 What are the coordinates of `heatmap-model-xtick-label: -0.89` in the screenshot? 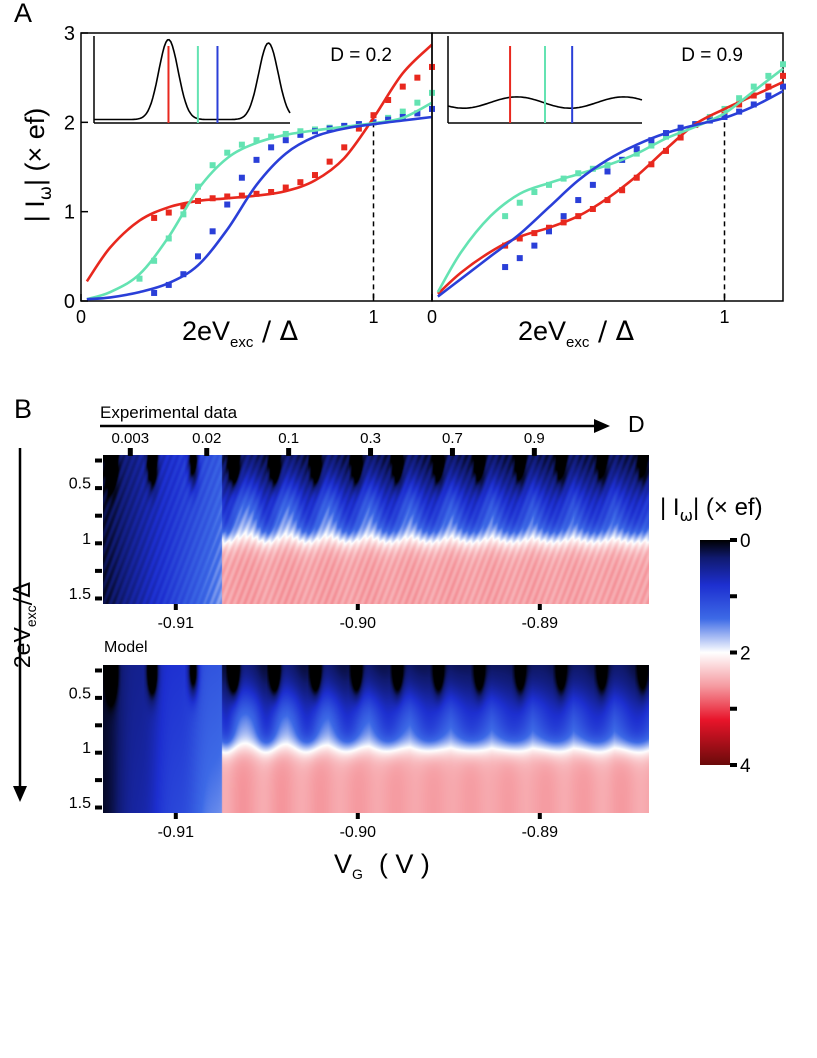 It's located at (540, 832).